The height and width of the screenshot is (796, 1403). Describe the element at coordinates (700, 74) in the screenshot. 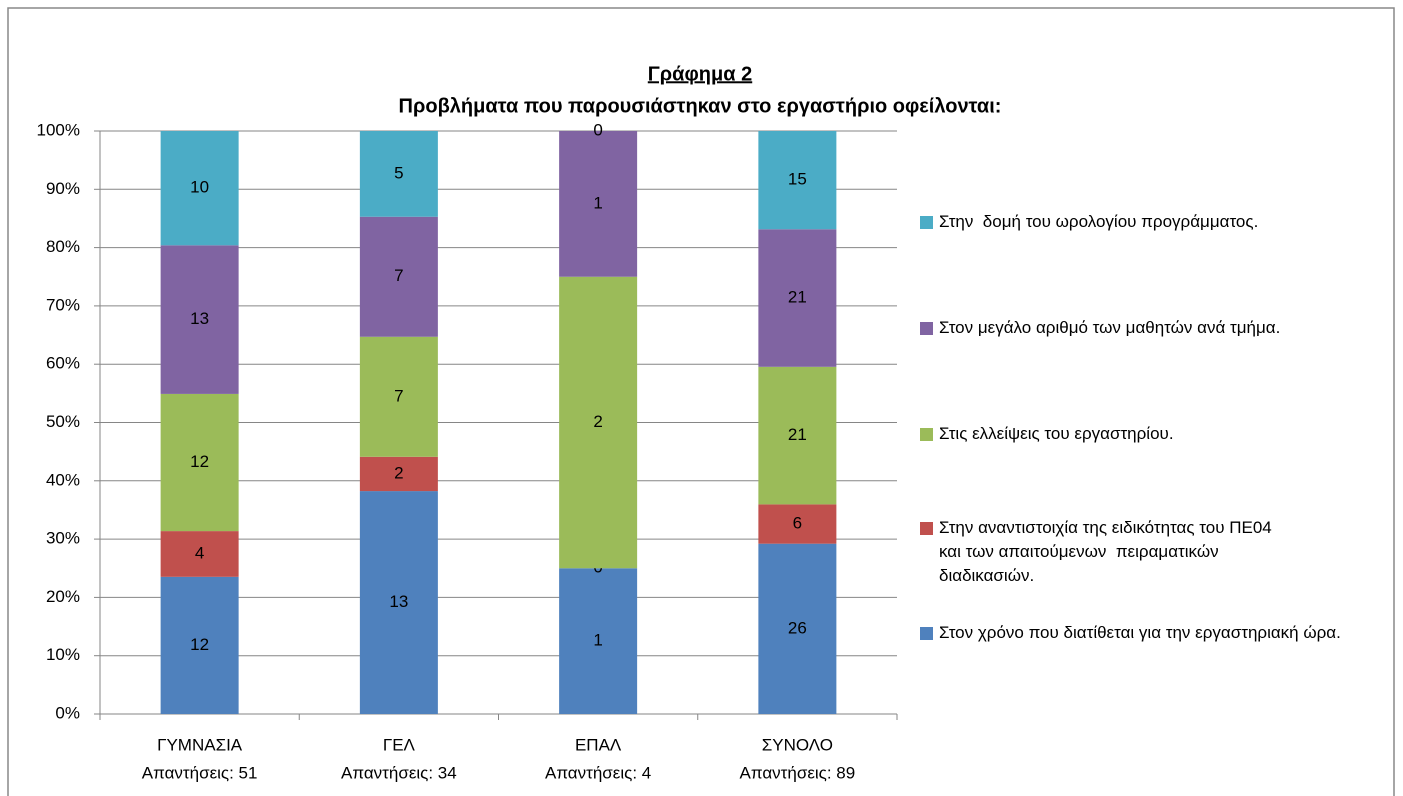

I see `chart-title: Γράφημα 2` at that location.